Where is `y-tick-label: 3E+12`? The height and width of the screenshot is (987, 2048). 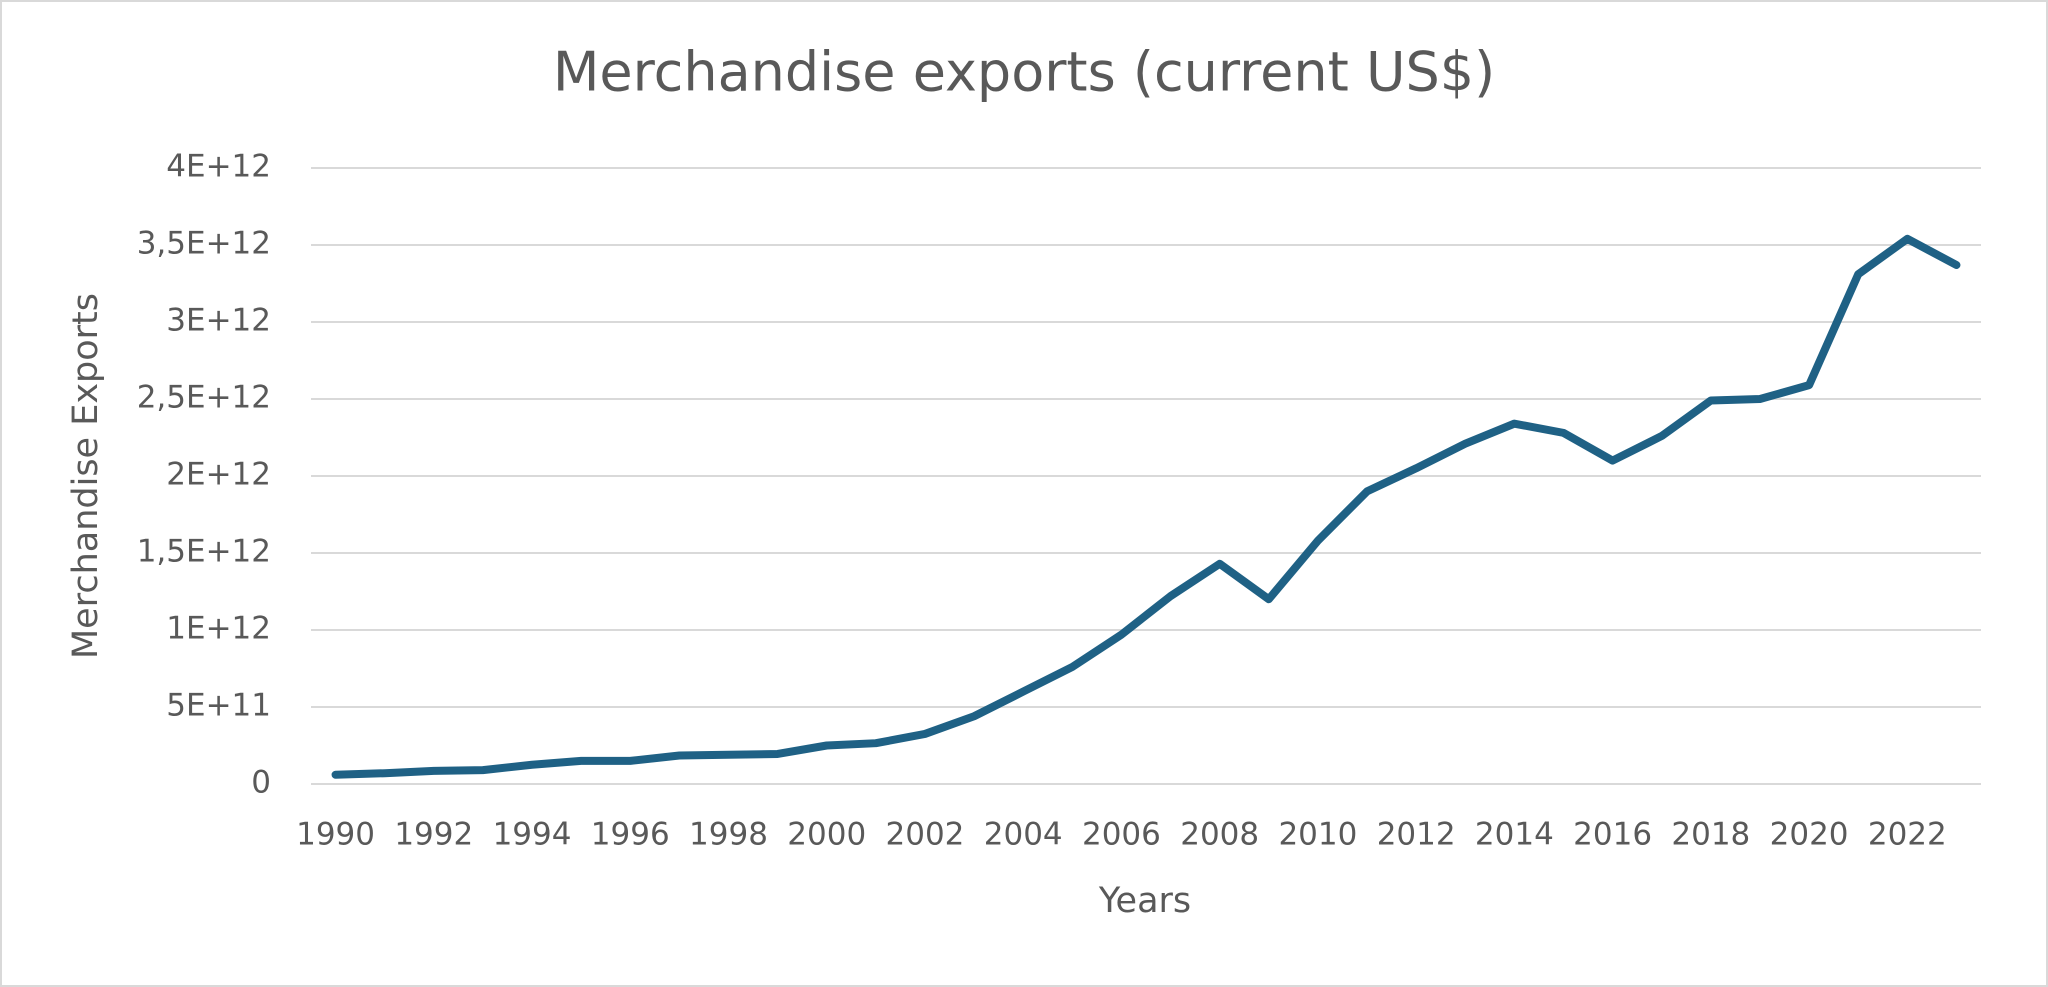
y-tick-label: 3E+12 is located at coordinates (218, 321).